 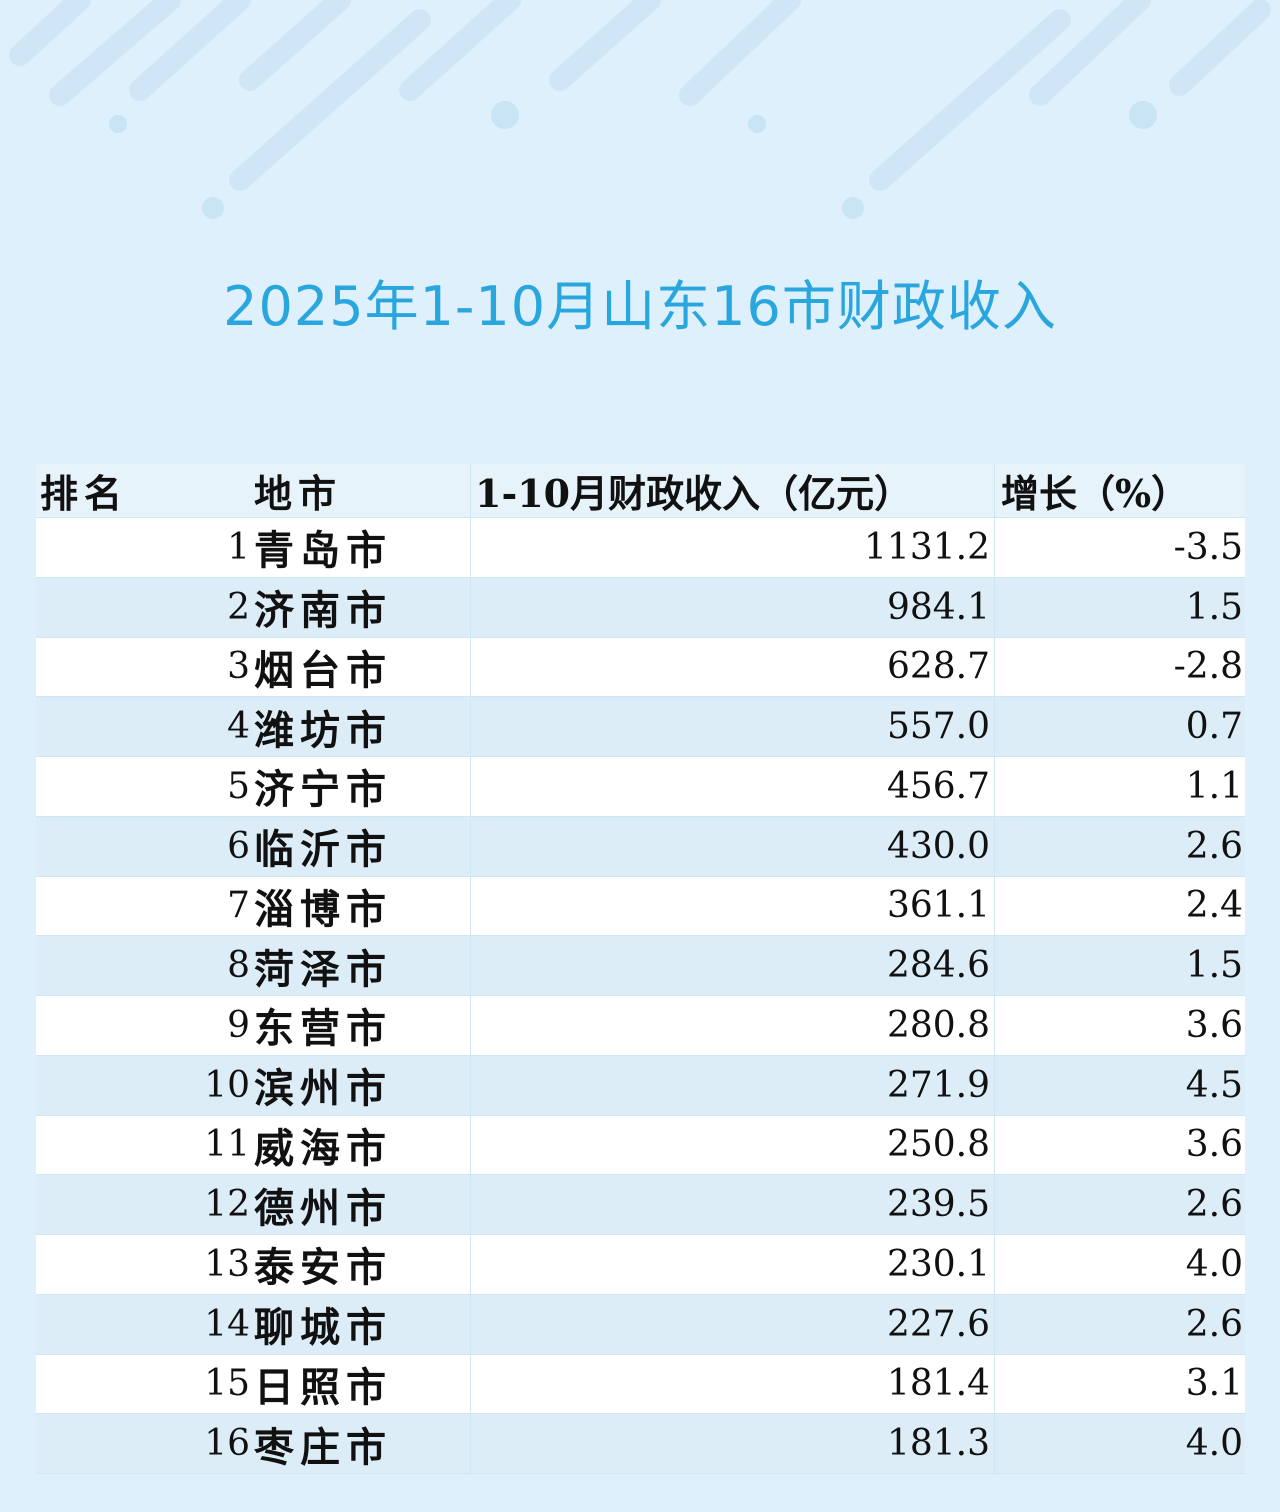 I want to click on rank-cell: 9, so click(x=238, y=1025).